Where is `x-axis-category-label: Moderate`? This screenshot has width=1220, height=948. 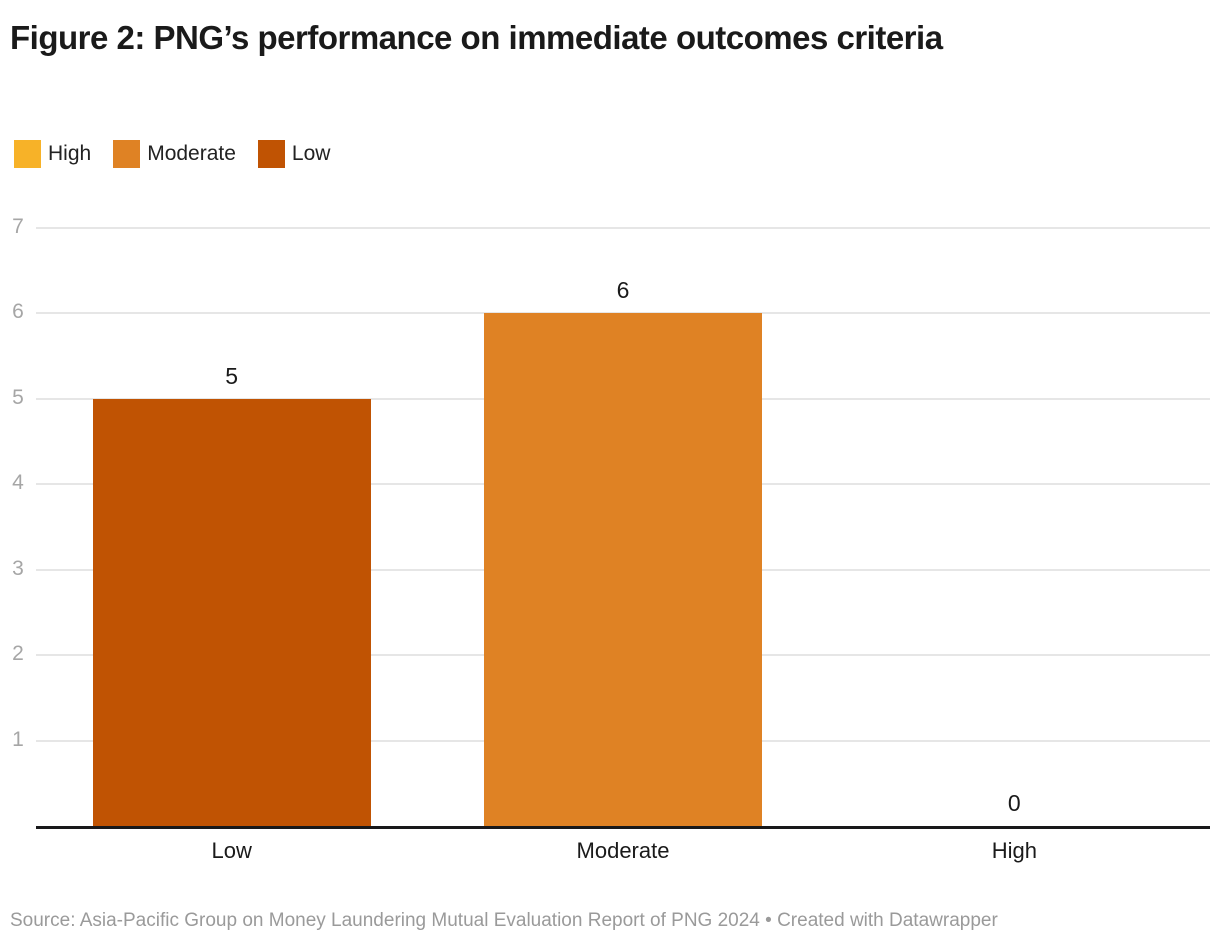
x-axis-category-label: Moderate is located at coordinates (623, 850).